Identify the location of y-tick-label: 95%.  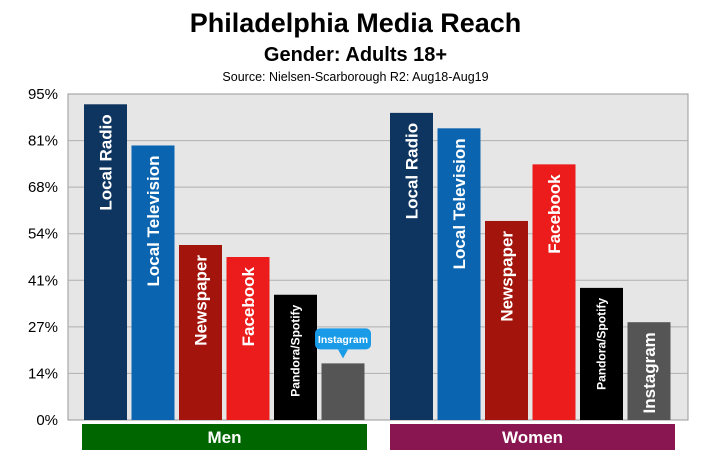
(43, 94).